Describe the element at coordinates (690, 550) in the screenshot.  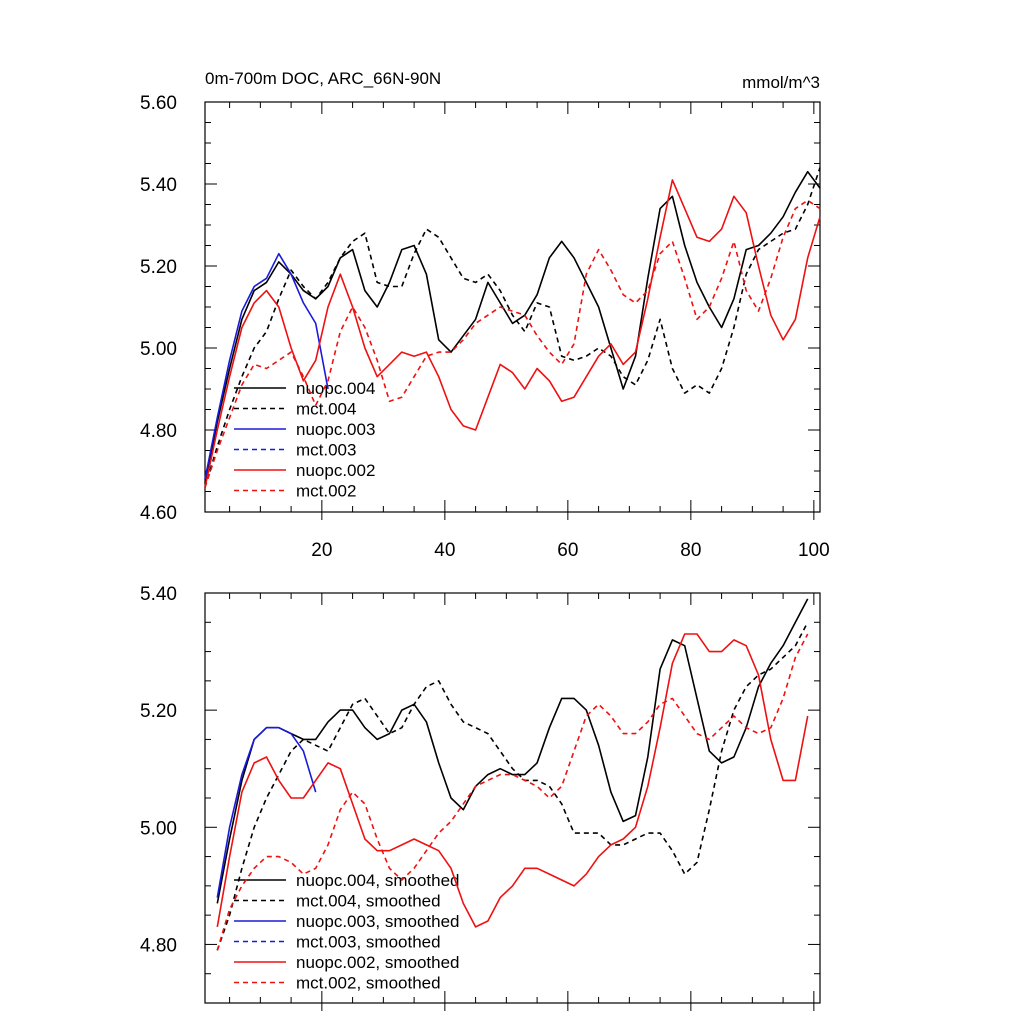
I see `x-tick-label: 80` at that location.